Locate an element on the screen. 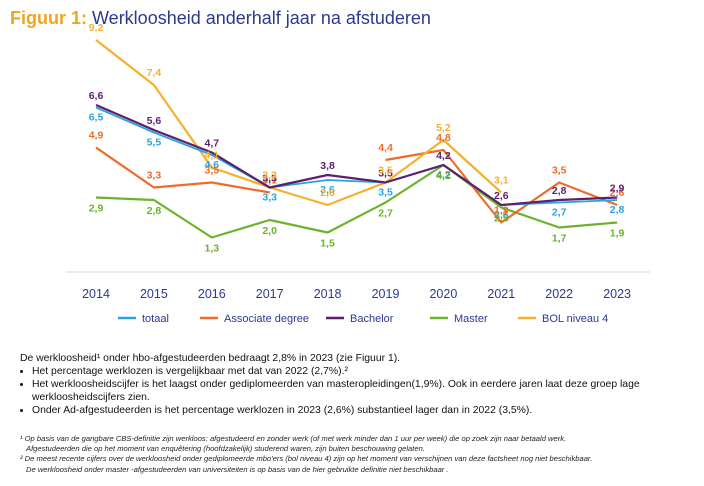 The height and width of the screenshot is (486, 704). x-tick-label: 2023 is located at coordinates (617, 294).